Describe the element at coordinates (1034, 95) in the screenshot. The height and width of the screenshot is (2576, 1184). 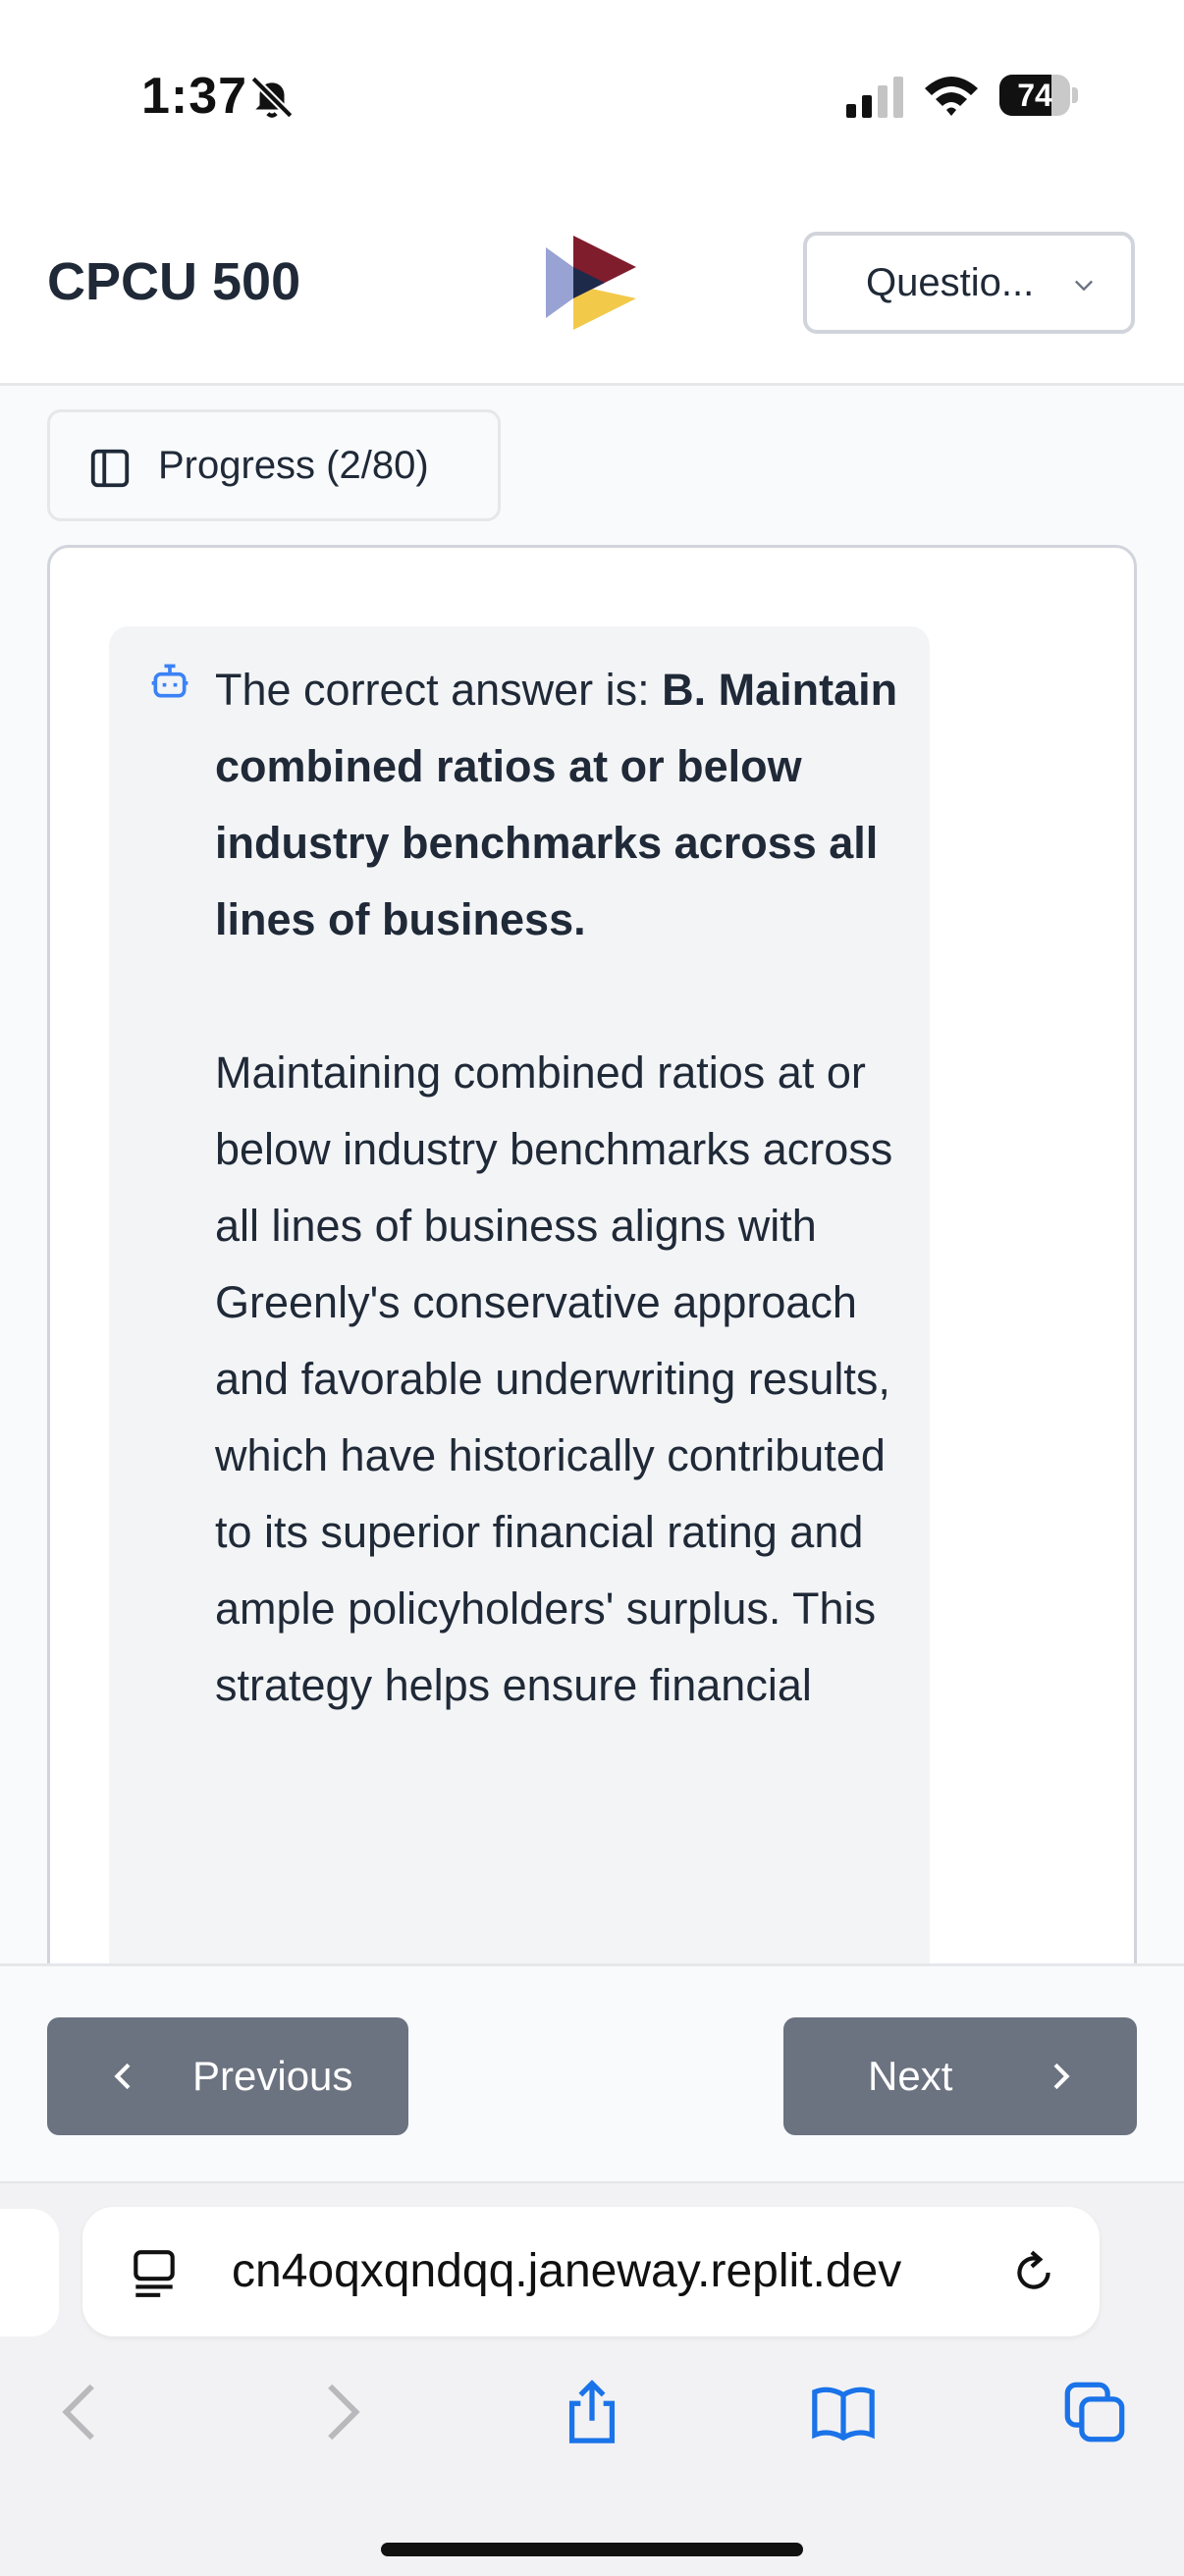
I see `battery-level: 74` at that location.